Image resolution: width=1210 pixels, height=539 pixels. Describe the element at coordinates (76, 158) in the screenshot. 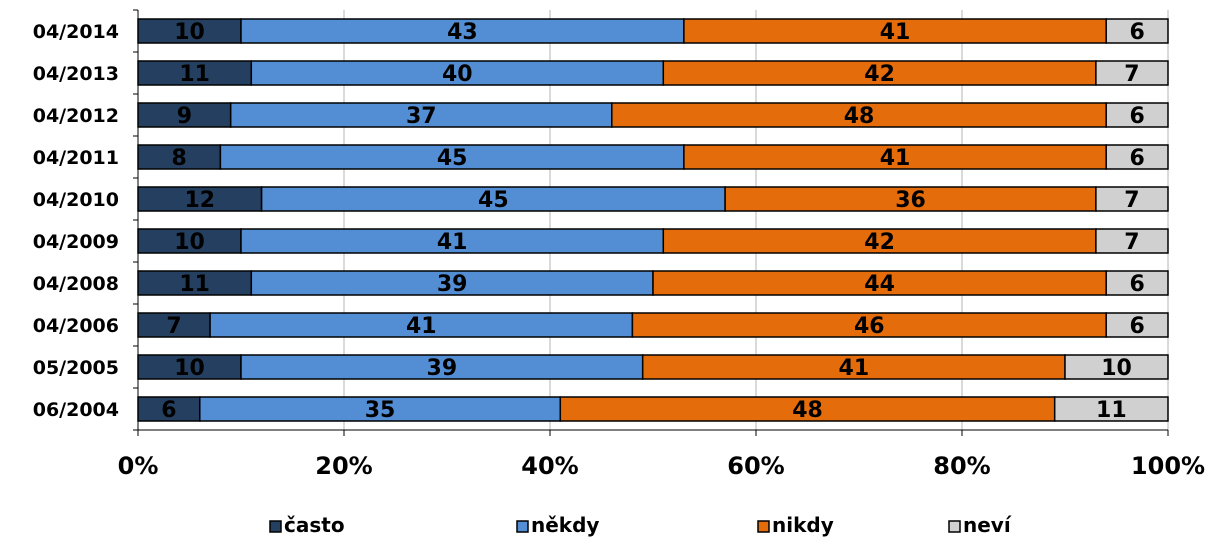

I see `category-label: 04/2011` at that location.